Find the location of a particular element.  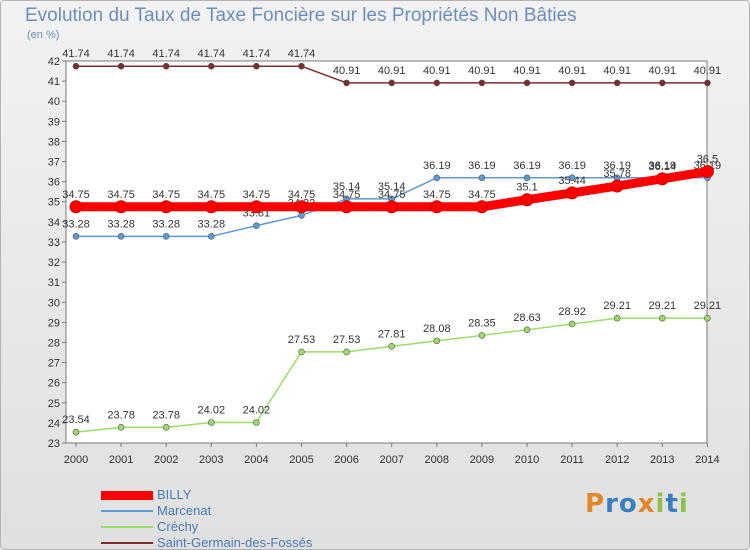

legend-label: Saint-Germain-des-Fossés is located at coordinates (235, 542).